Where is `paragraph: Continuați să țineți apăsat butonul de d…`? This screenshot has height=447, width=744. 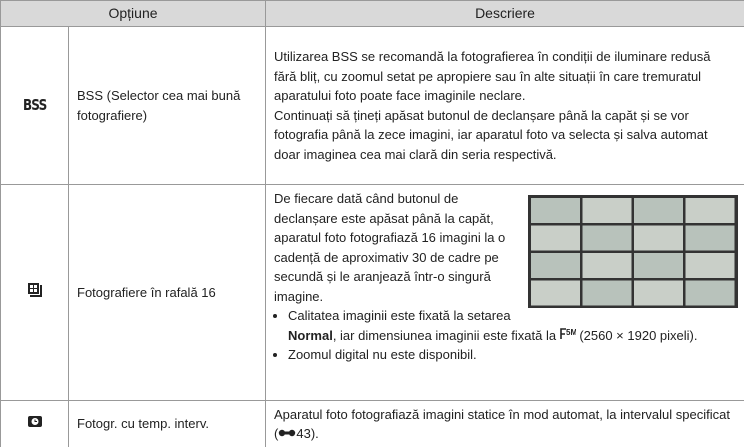 paragraph: Continuați să țineți apăsat butonul de d… is located at coordinates (491, 134).